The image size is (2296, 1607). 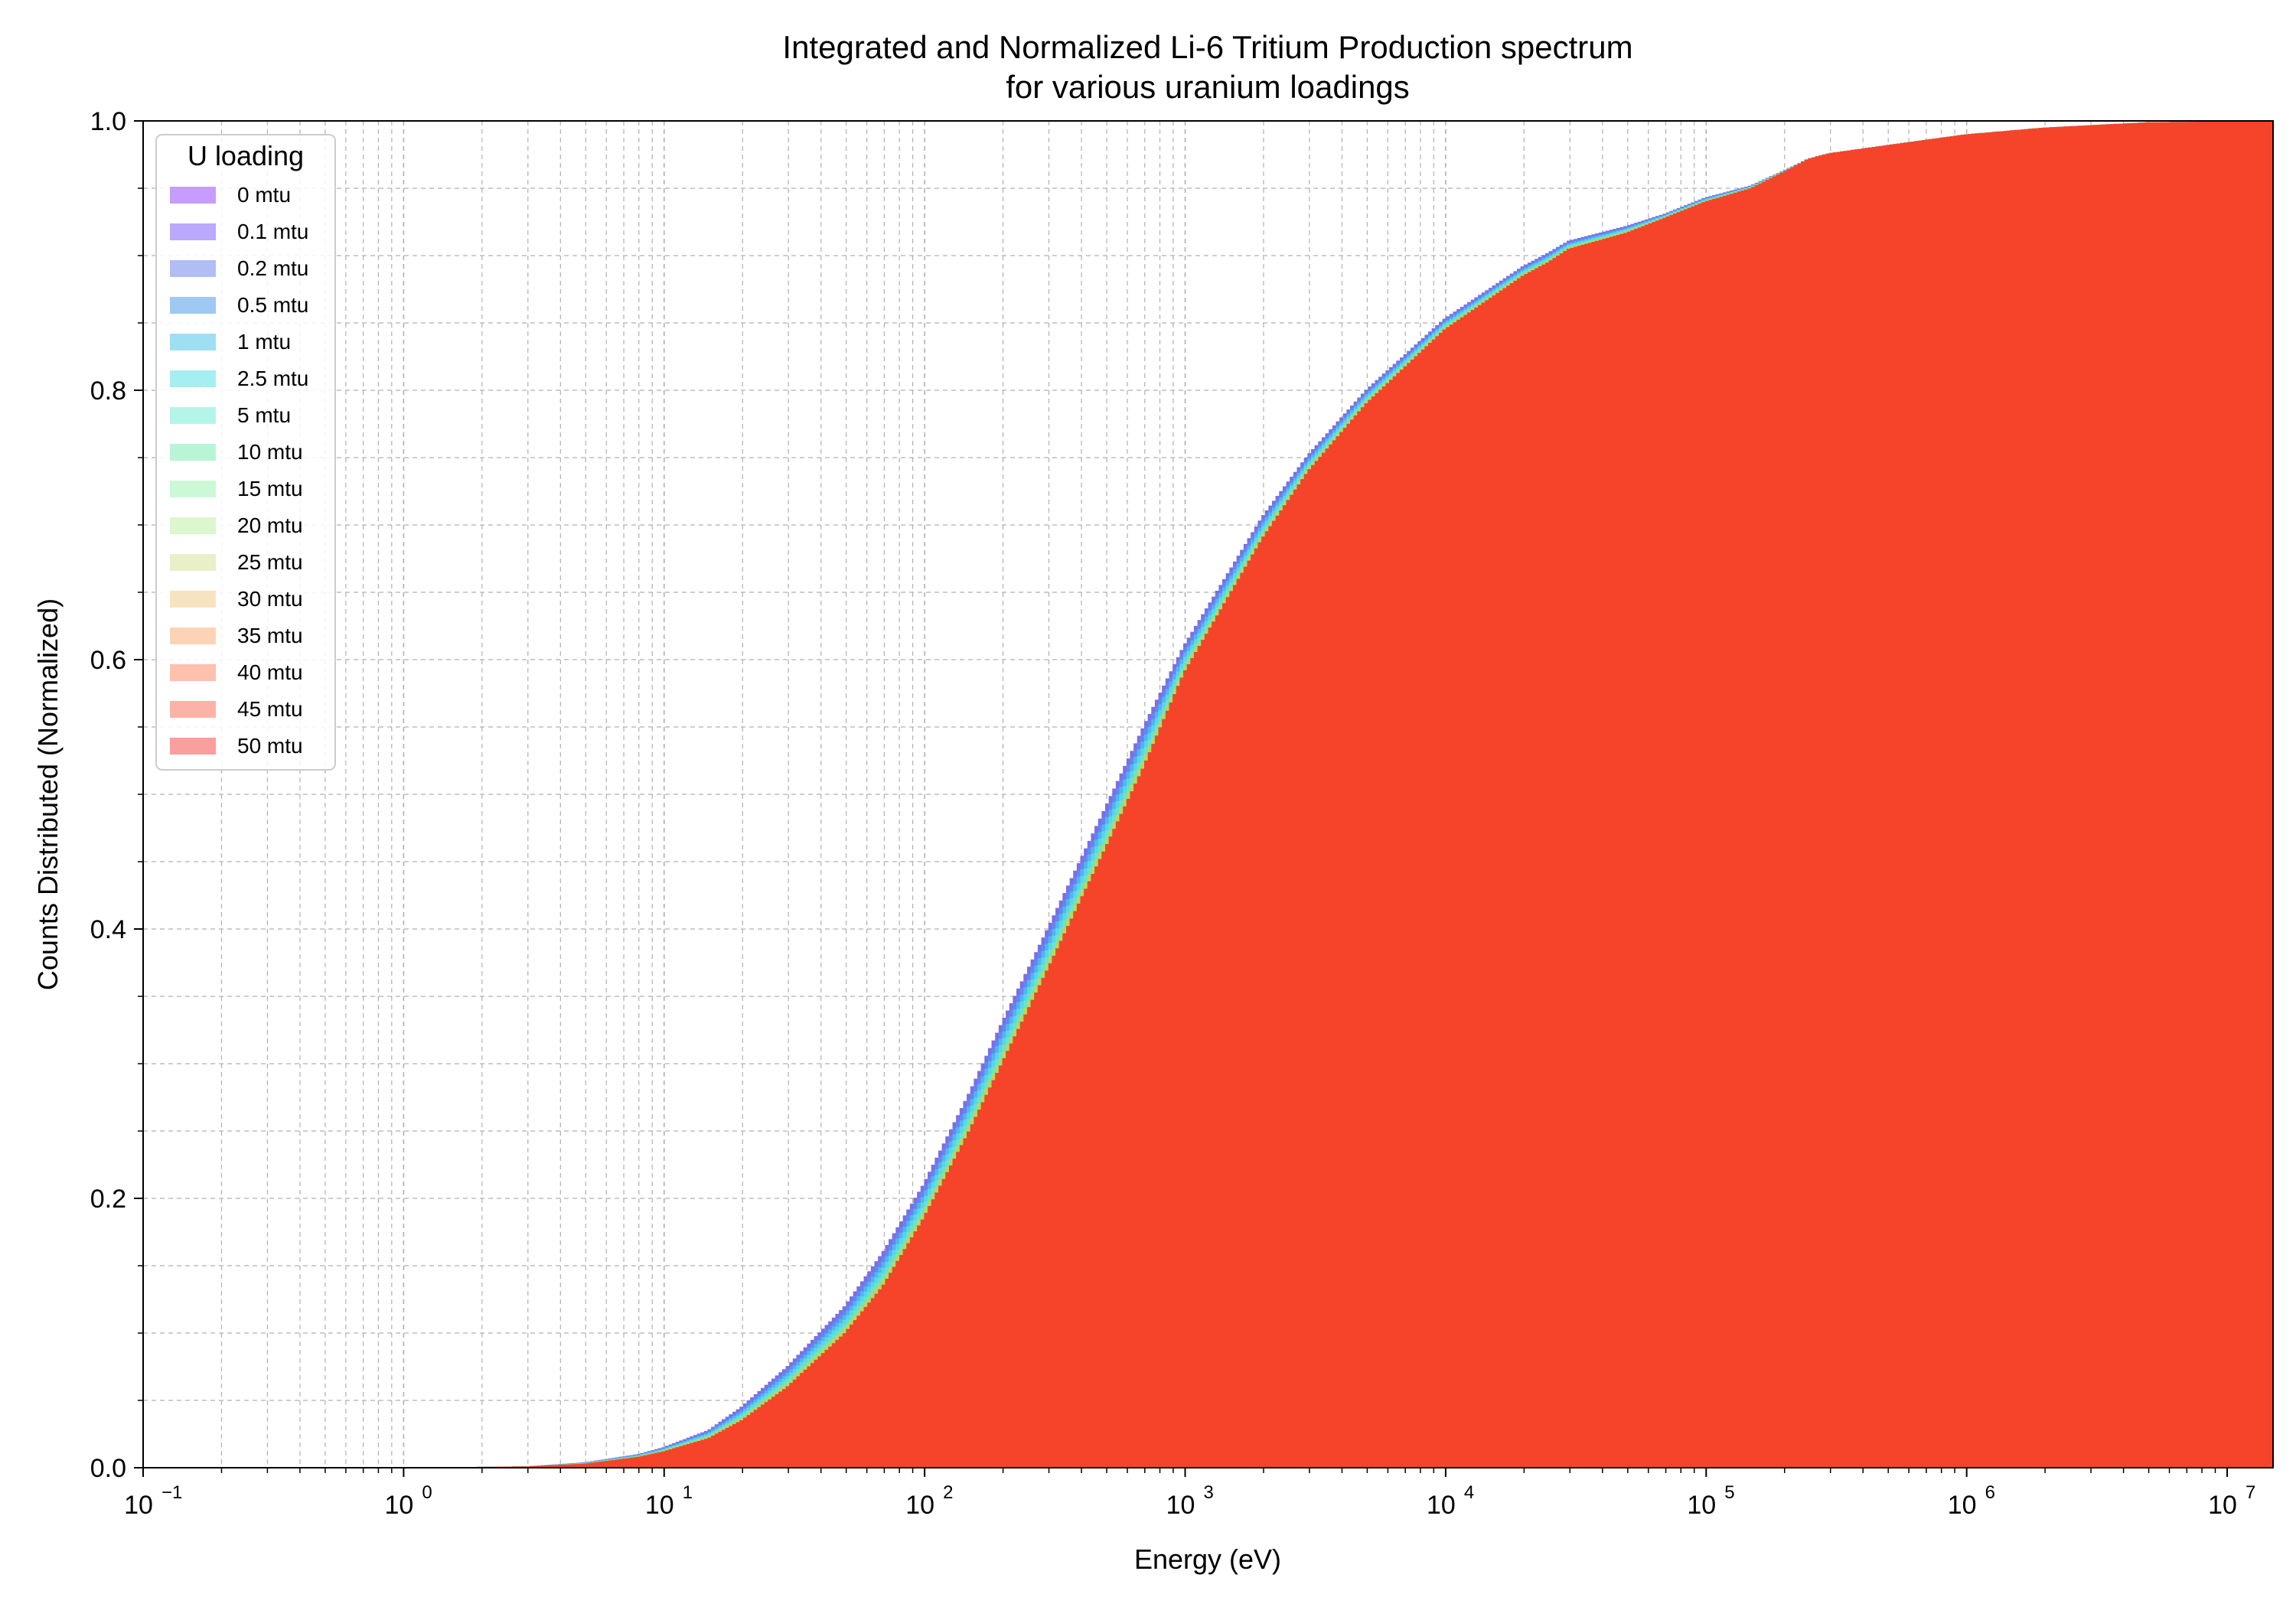 I want to click on x-tick-exponent: 2, so click(x=948, y=1492).